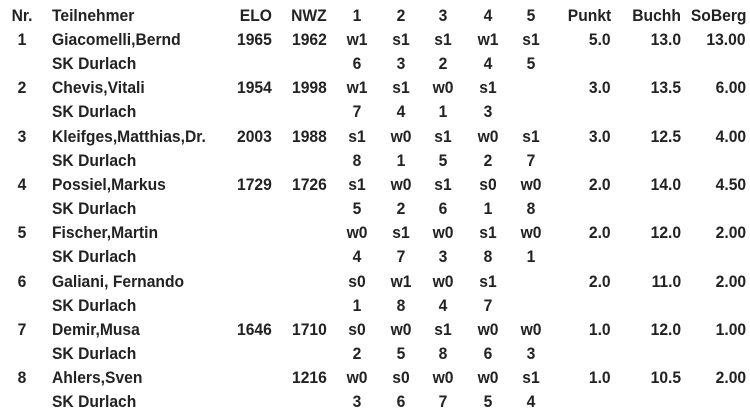  What do you see at coordinates (665, 378) in the screenshot?
I see `buchholz: 10.5` at bounding box center [665, 378].